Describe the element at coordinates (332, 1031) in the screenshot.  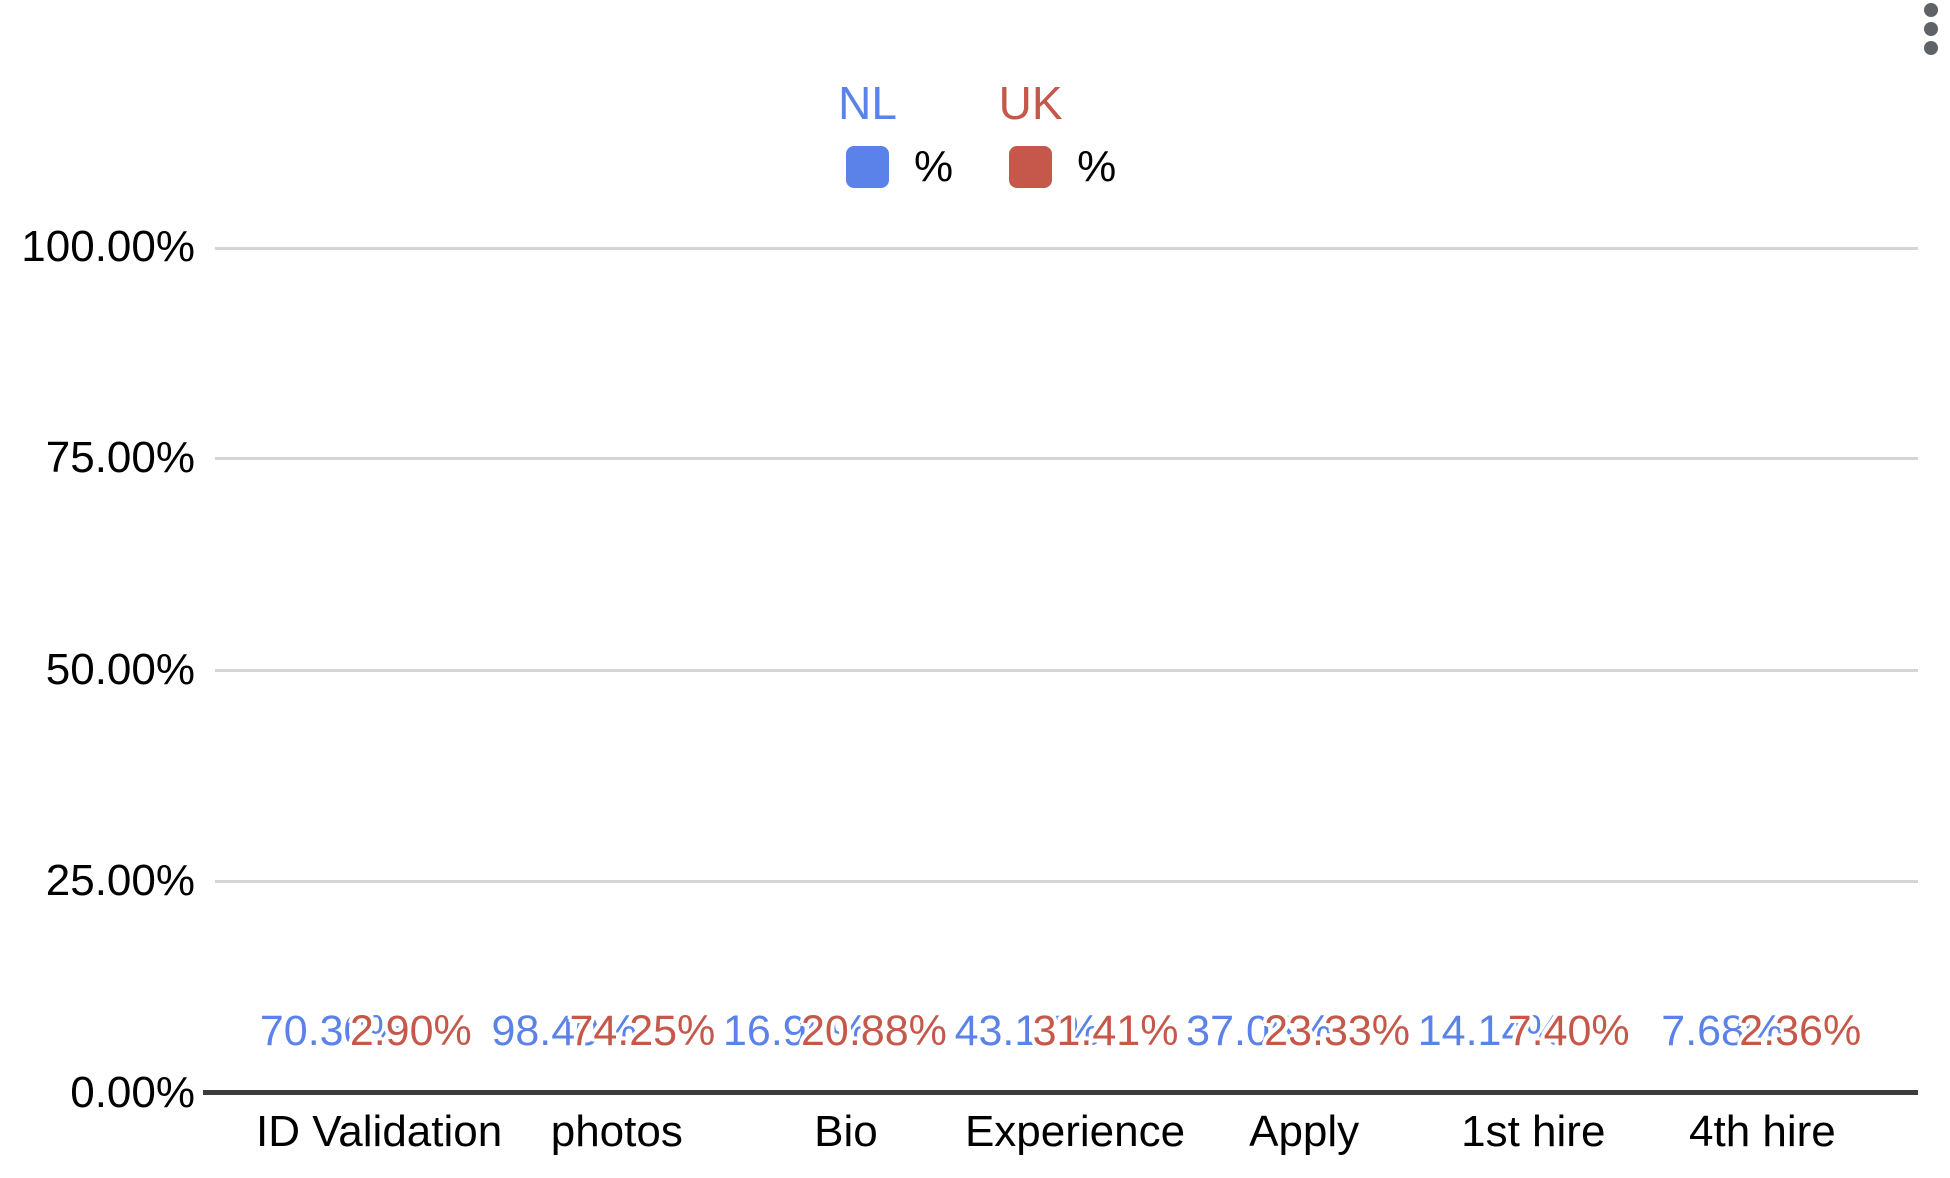
I see `bar-value-label-nl-id-validation: 70.30%` at that location.